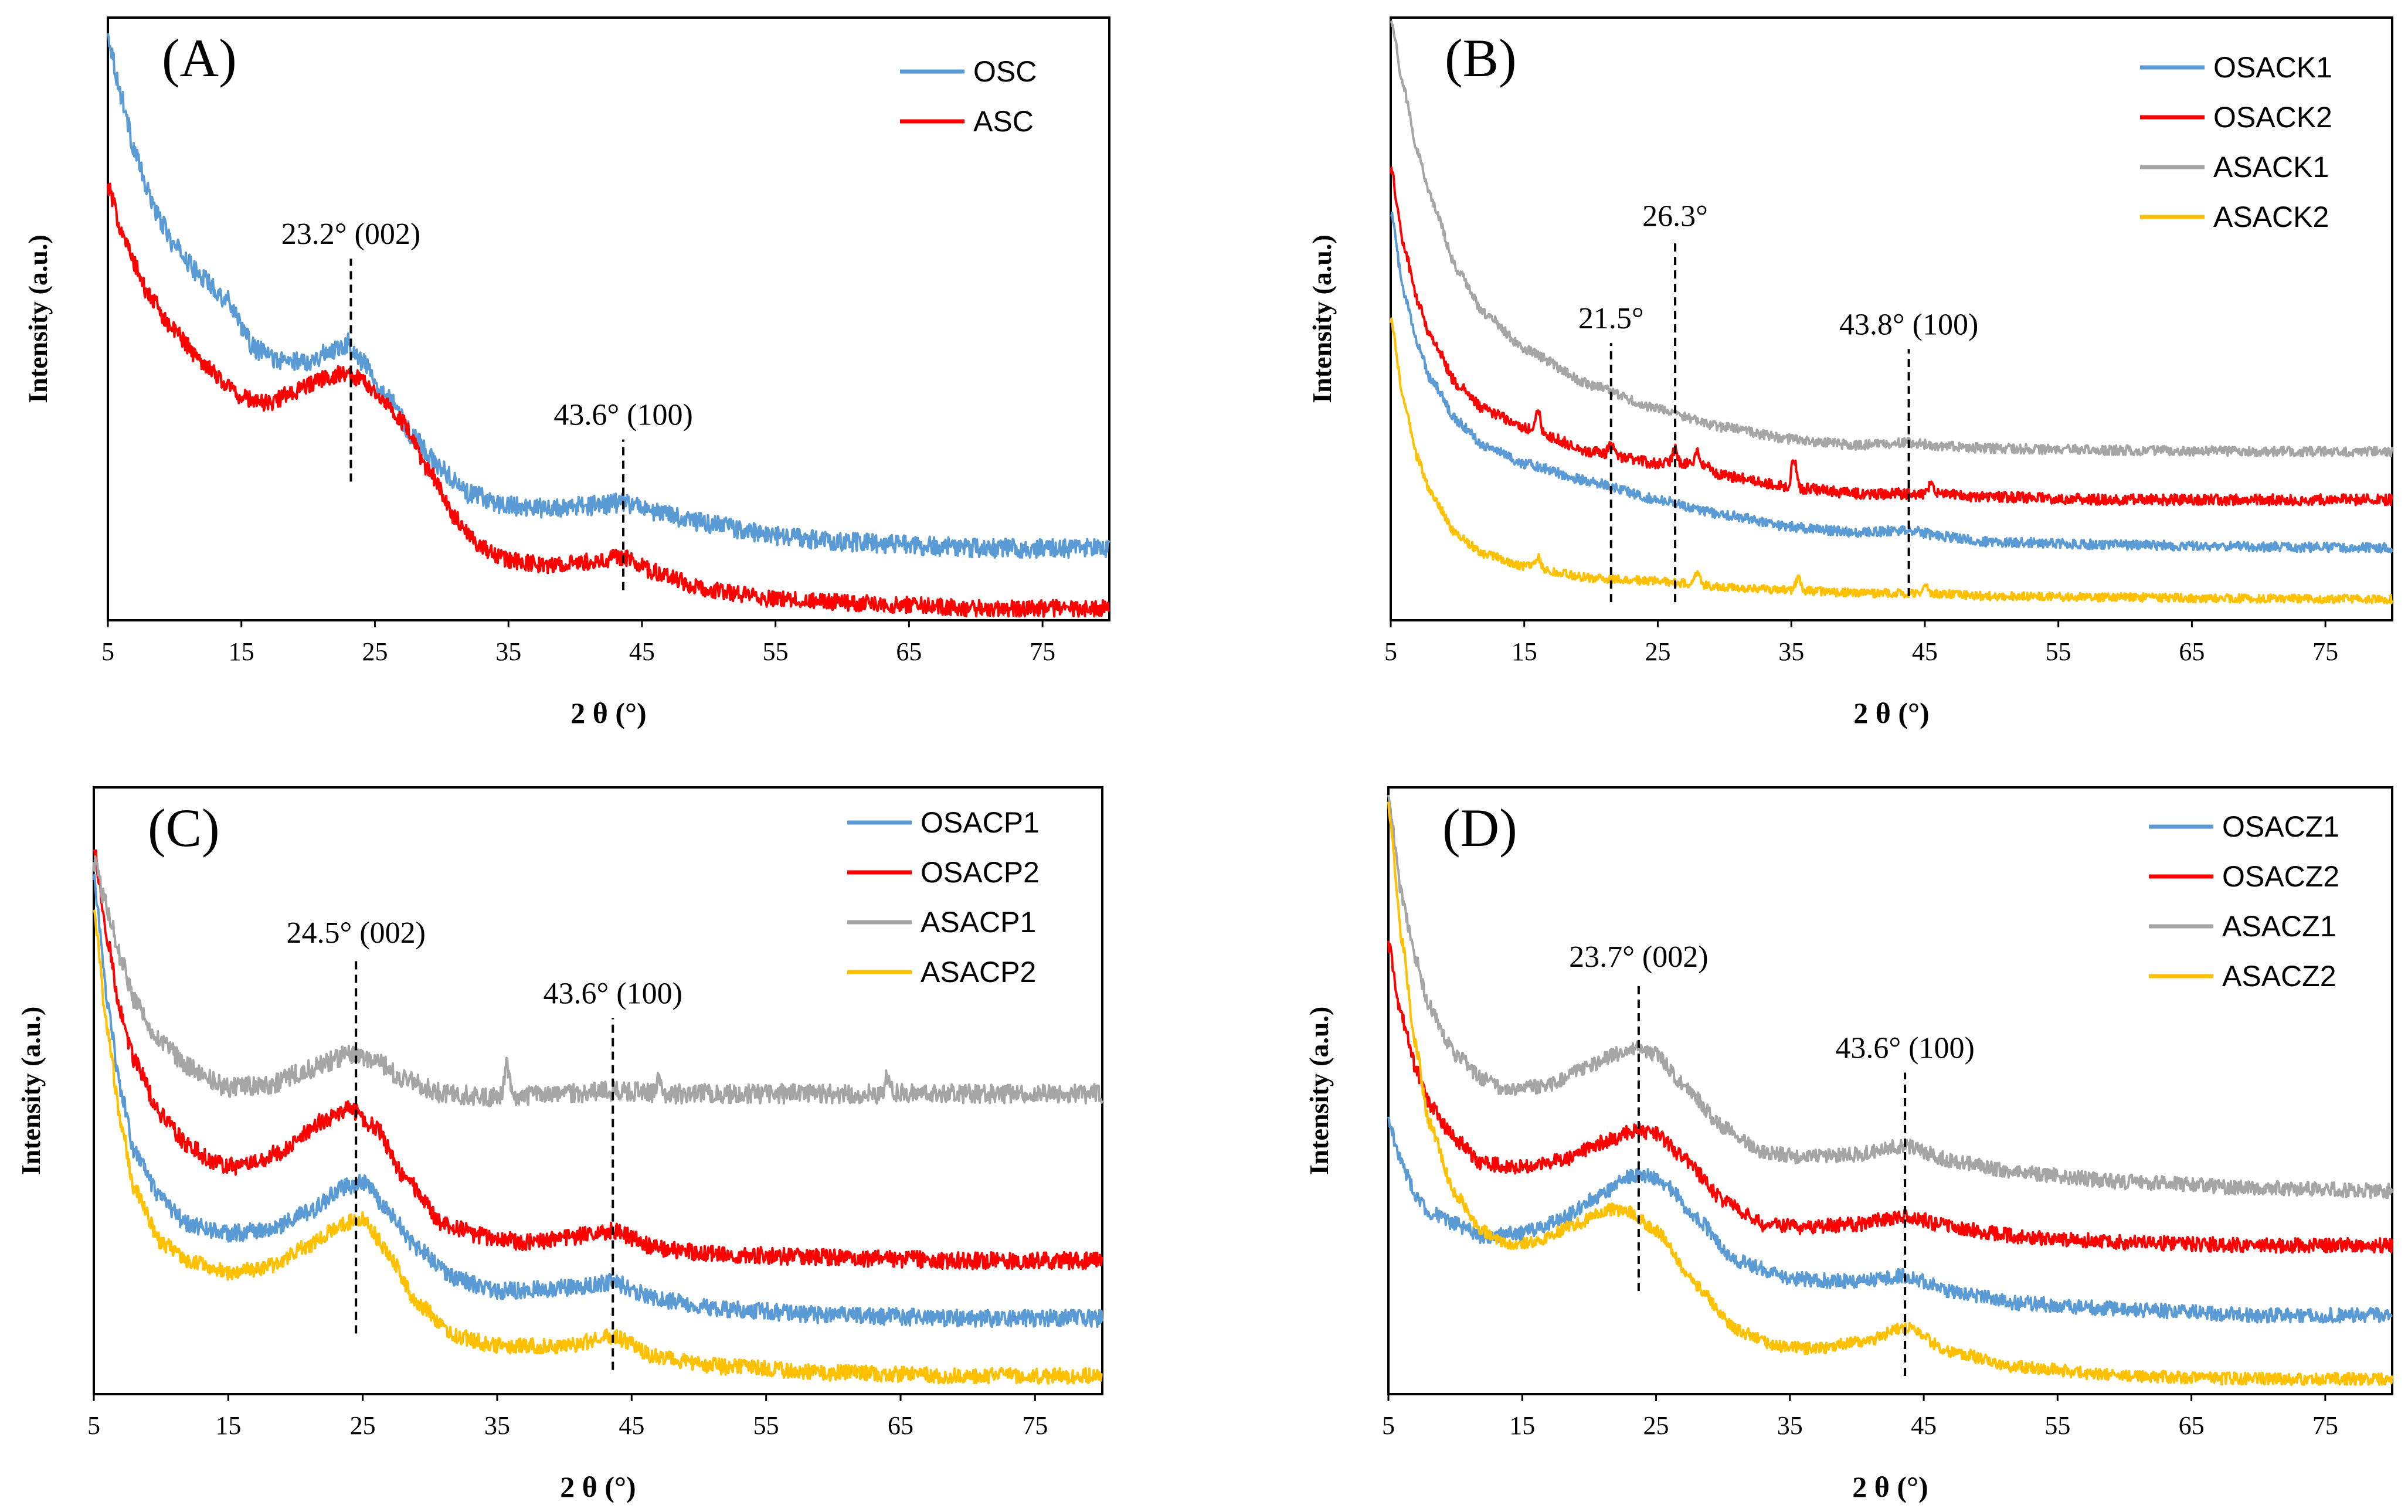  What do you see at coordinates (1003, 121) in the screenshot?
I see `legend-label: ASC` at bounding box center [1003, 121].